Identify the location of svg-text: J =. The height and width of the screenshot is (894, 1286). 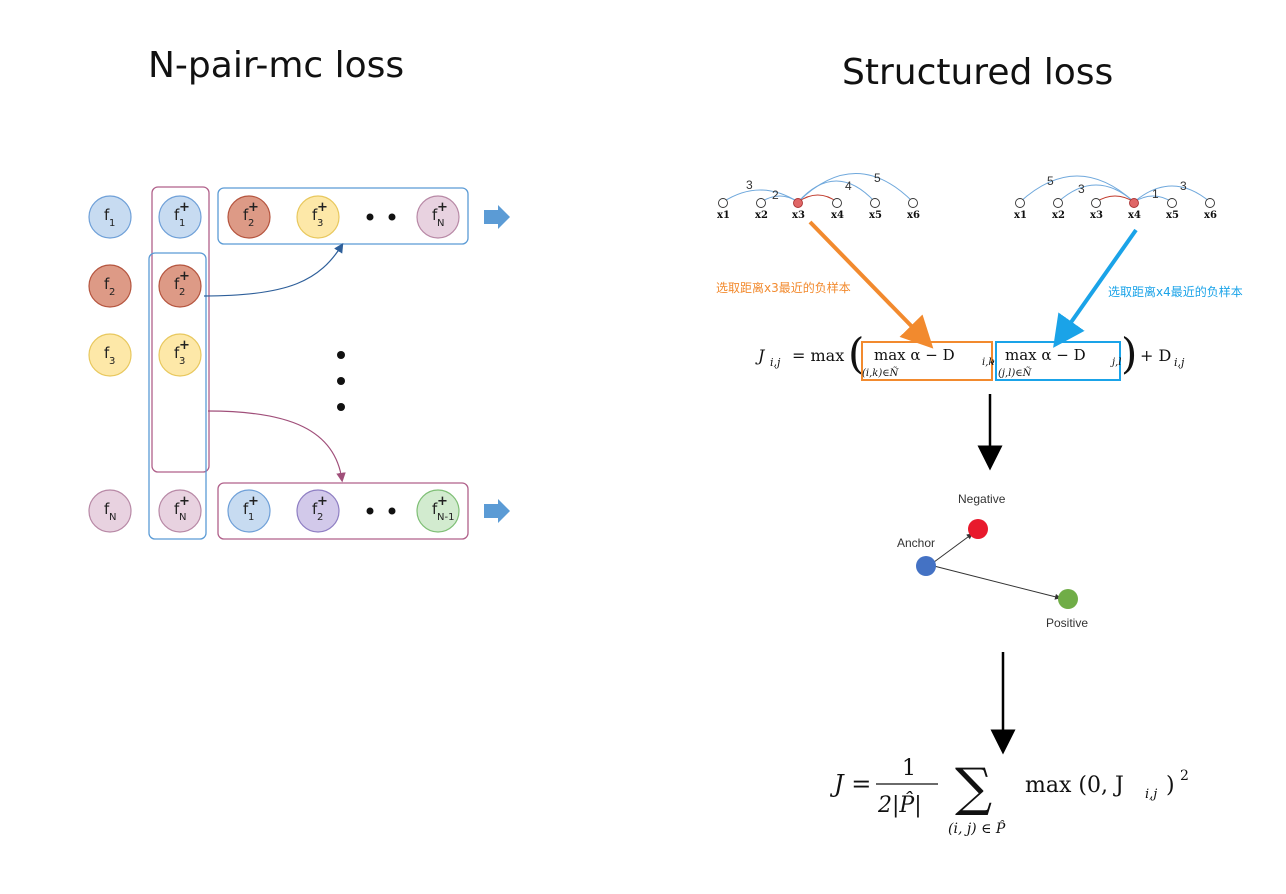
(850, 784).